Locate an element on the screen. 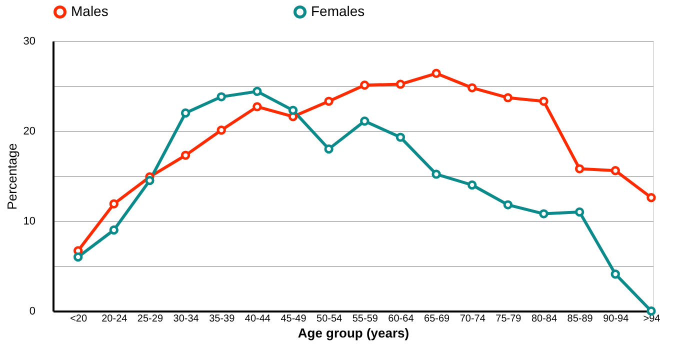 This screenshot has height=350, width=678. x-tick-label: 25-29 is located at coordinates (150, 319).